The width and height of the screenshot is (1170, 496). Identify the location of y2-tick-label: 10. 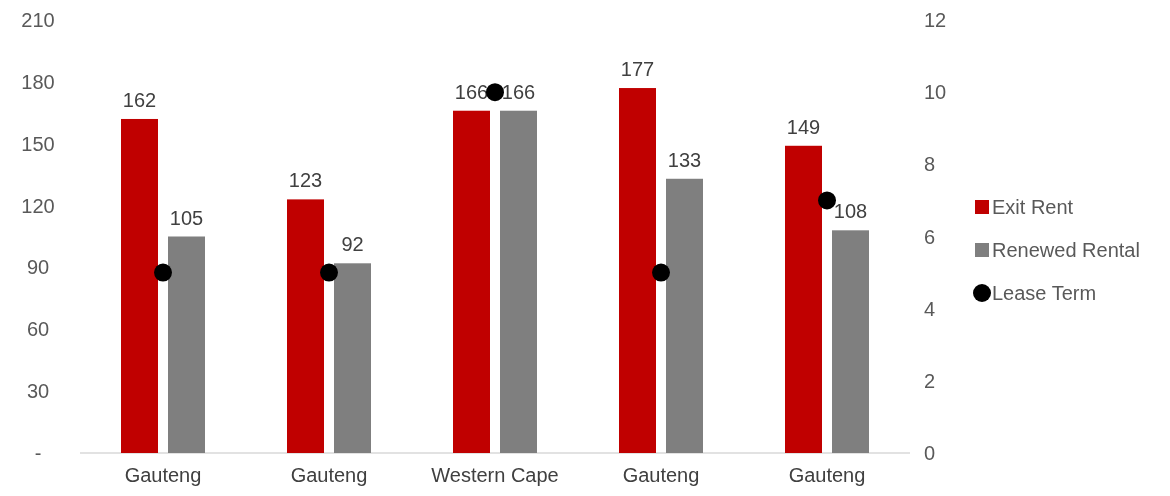
(935, 92).